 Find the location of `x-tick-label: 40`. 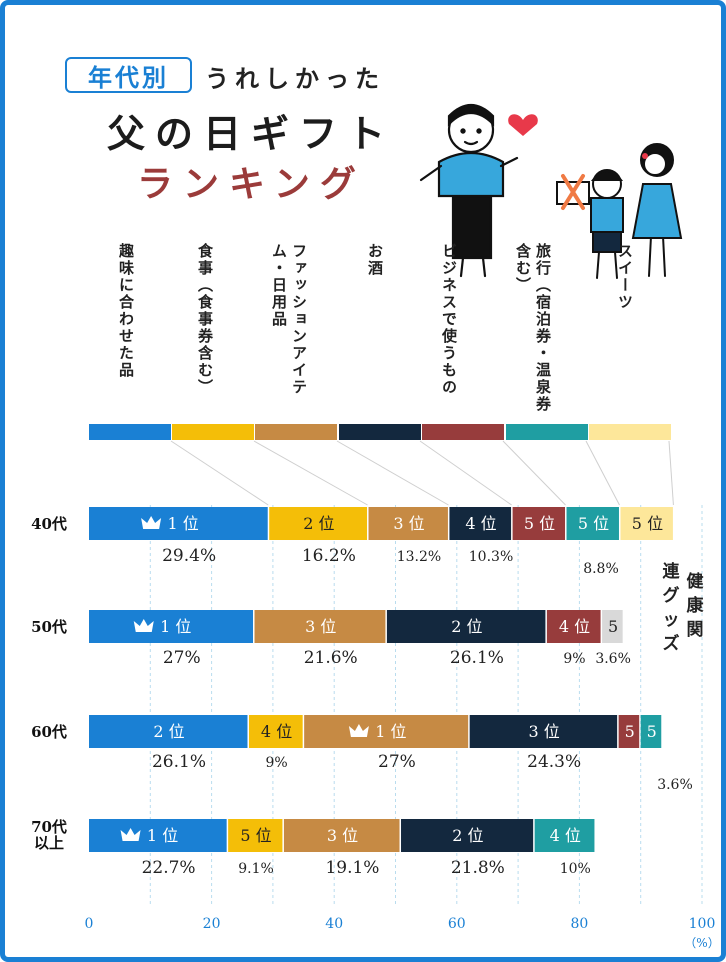

x-tick-label: 40 is located at coordinates (334, 924).